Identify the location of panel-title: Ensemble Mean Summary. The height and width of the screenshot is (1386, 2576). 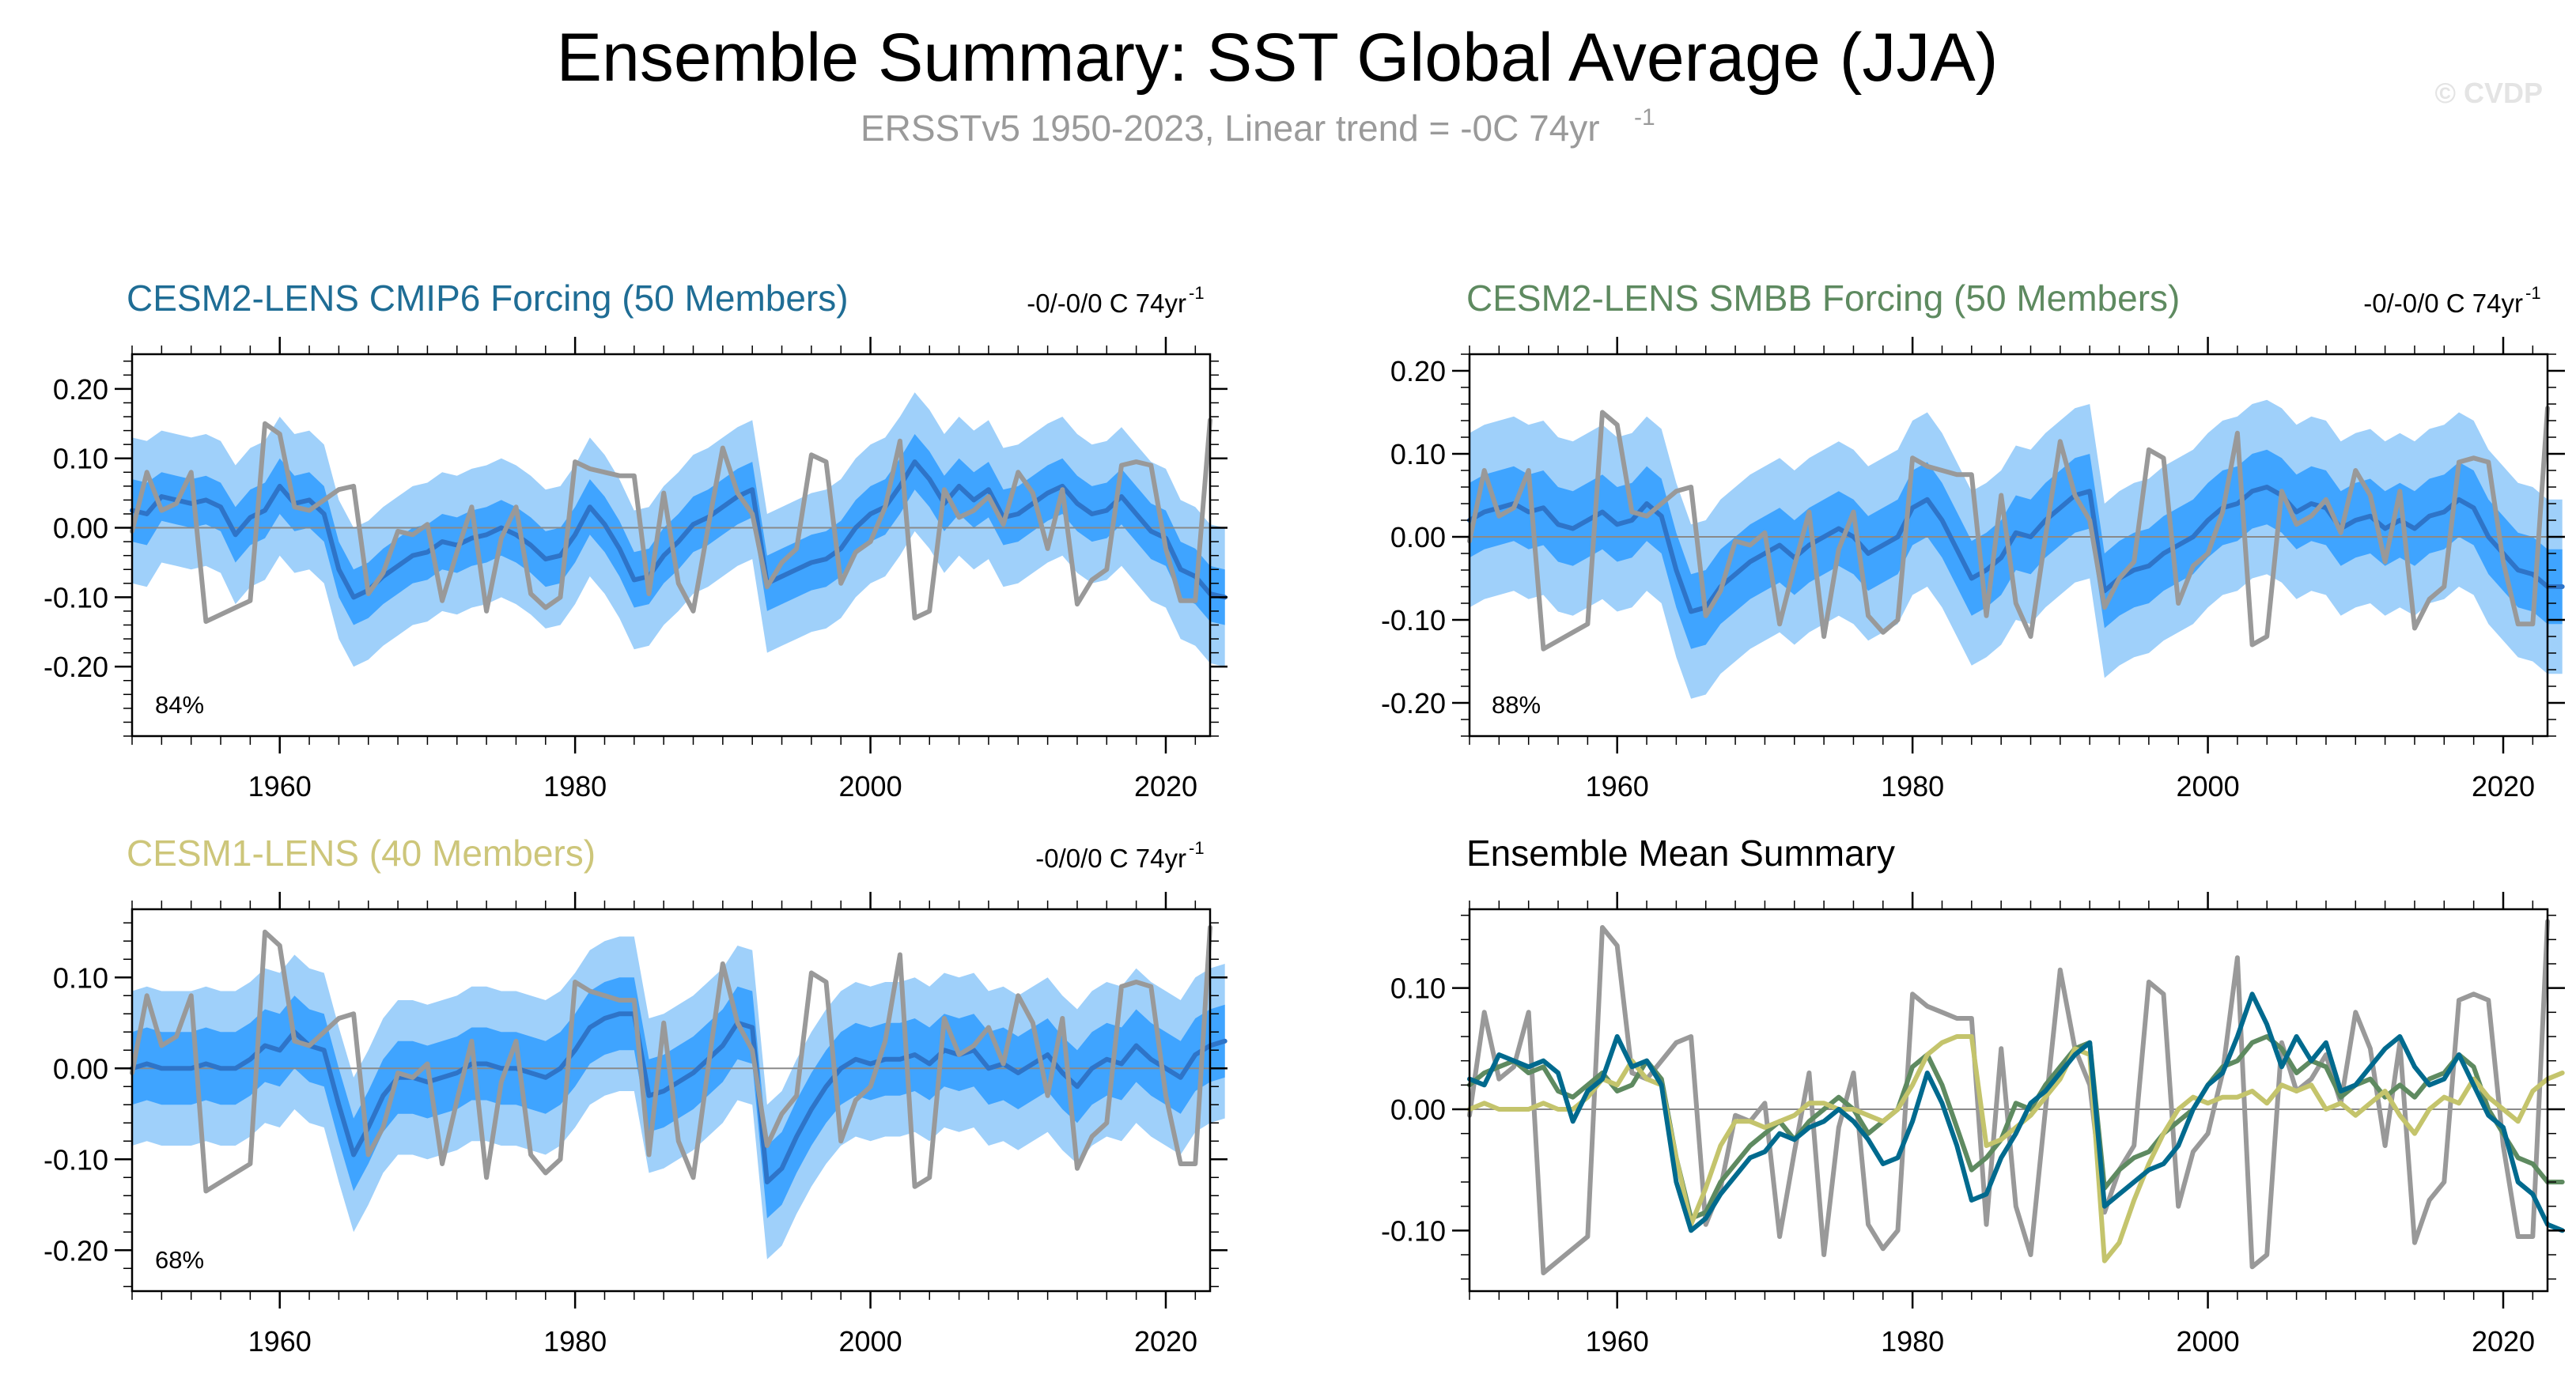
(1681, 854).